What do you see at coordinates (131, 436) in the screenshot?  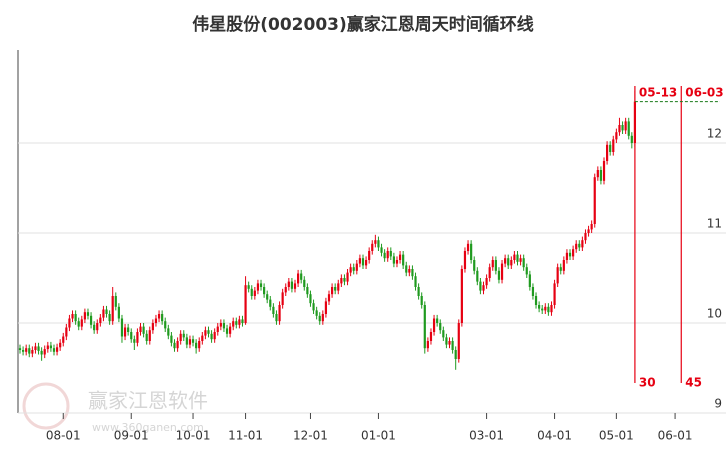 I see `x-tick-label: 09-01` at bounding box center [131, 436].